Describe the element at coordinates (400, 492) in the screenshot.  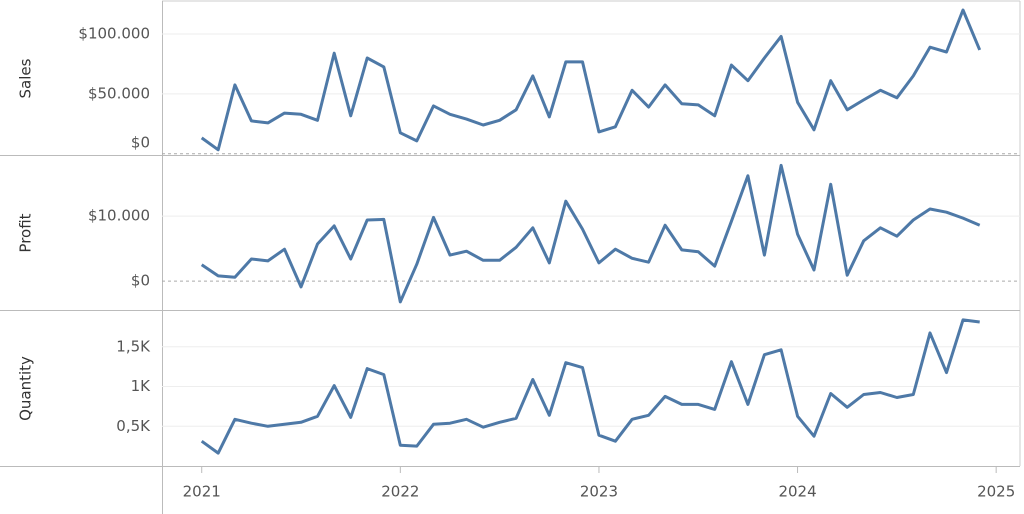
I see `x-tick-label: 2022` at that location.